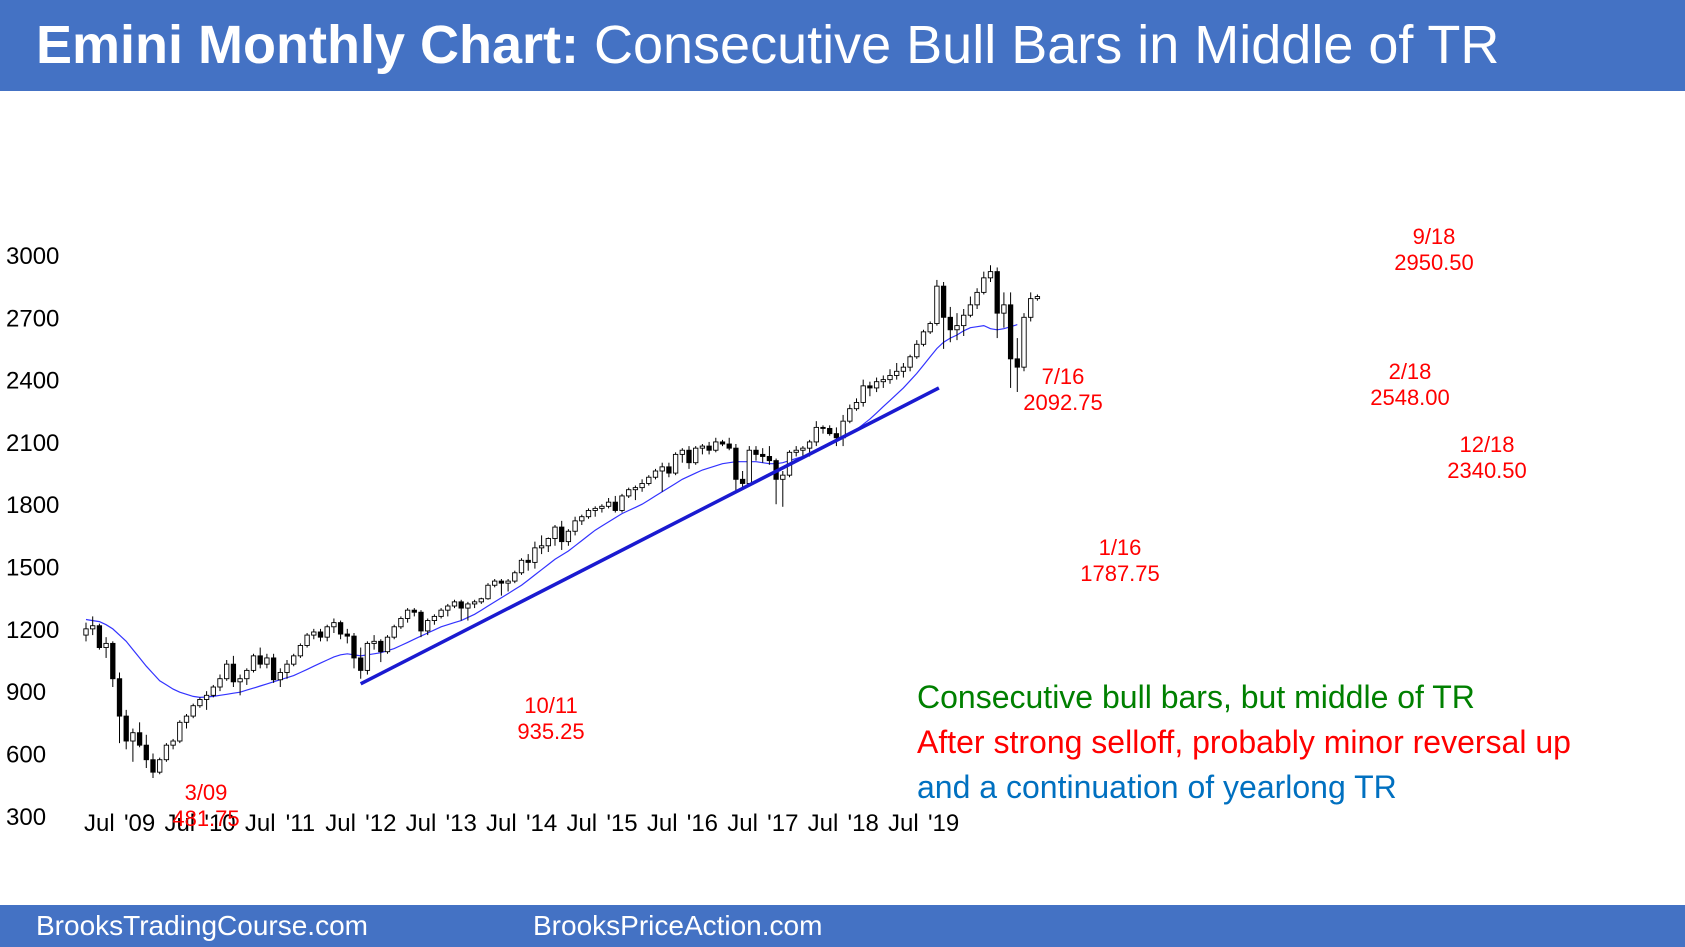 This screenshot has width=1685, height=947. I want to click on annotation-price: 935.25, so click(550, 731).